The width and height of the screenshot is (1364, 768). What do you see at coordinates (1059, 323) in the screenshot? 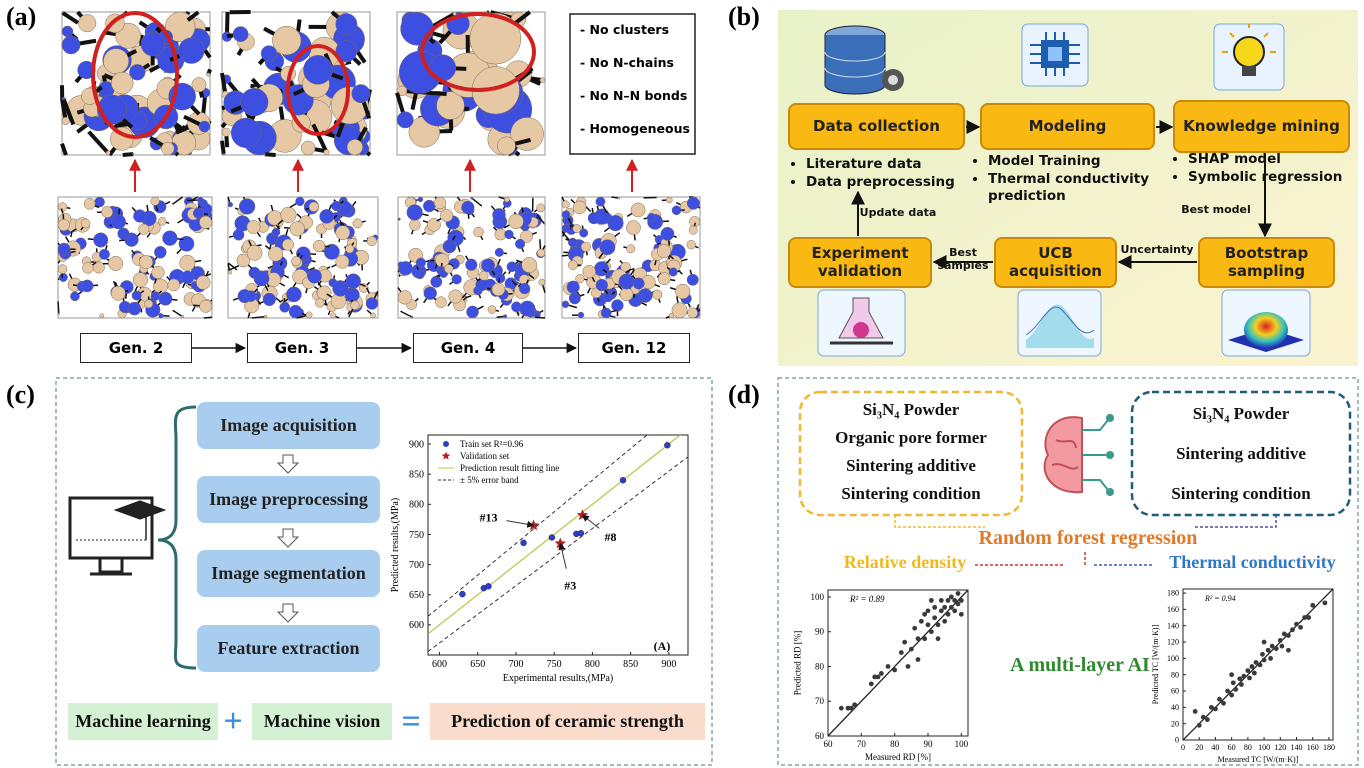
I see `acquisition-curve-icon` at bounding box center [1059, 323].